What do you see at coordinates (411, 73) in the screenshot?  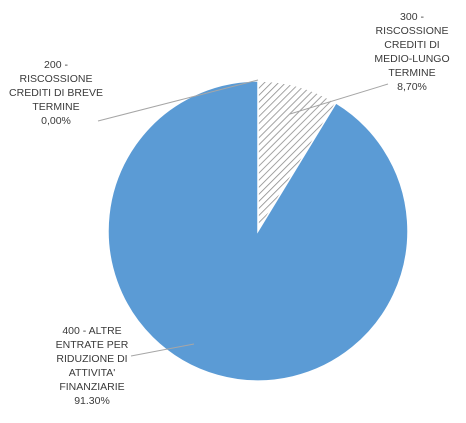 I see `data-label-2-line-5: TERMINE` at bounding box center [411, 73].